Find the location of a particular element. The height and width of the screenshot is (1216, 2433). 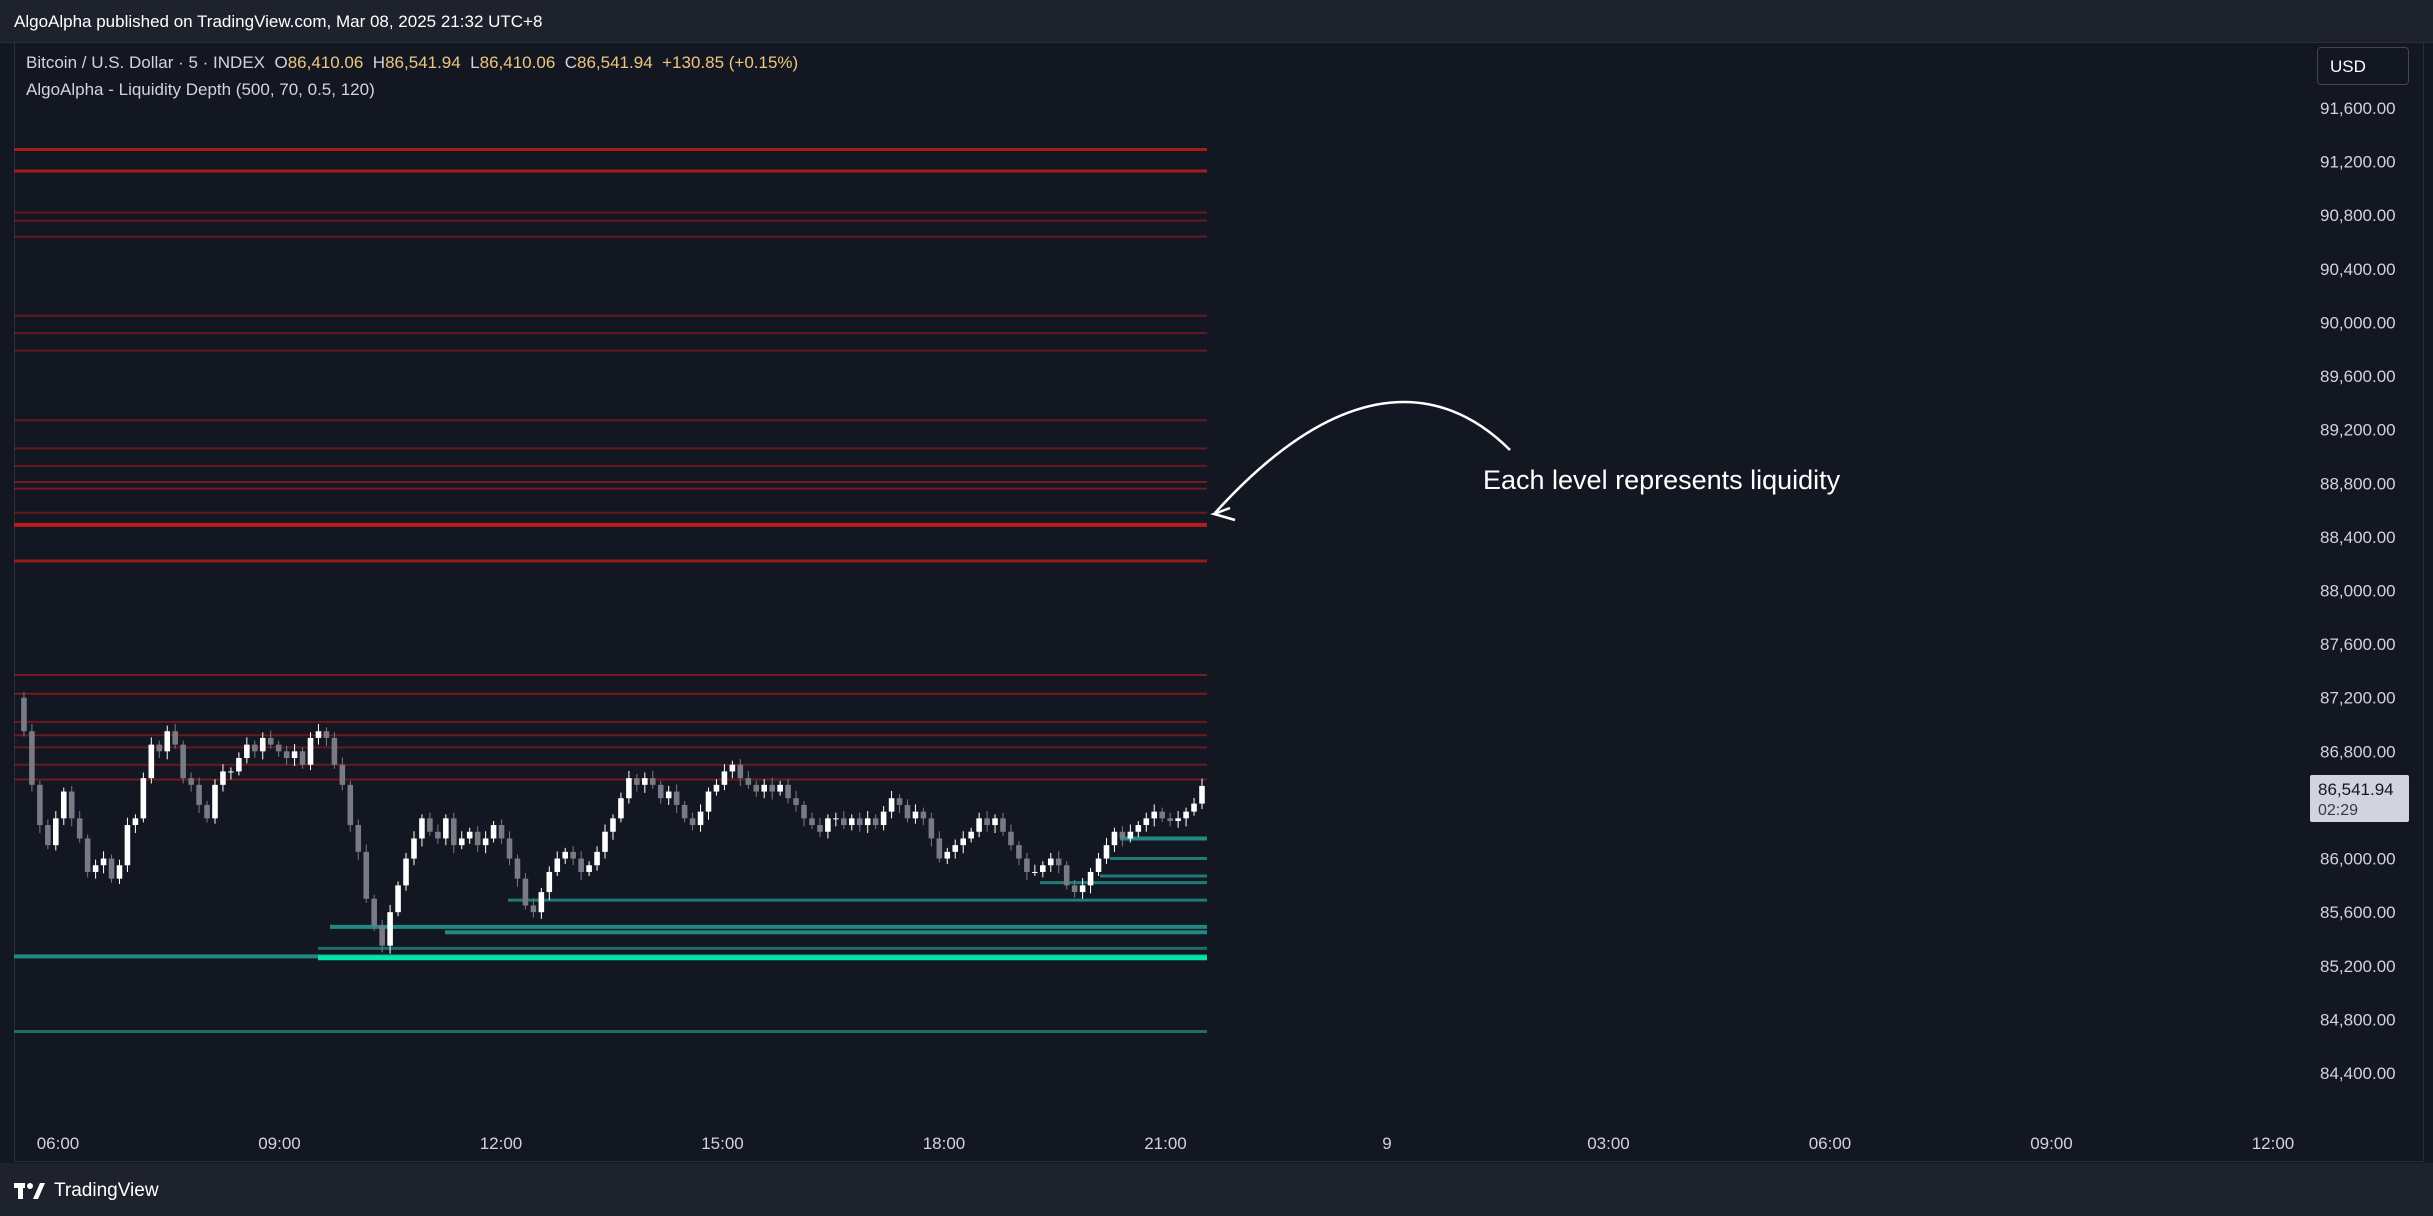

tradingview-logo-icon is located at coordinates (29, 1191).